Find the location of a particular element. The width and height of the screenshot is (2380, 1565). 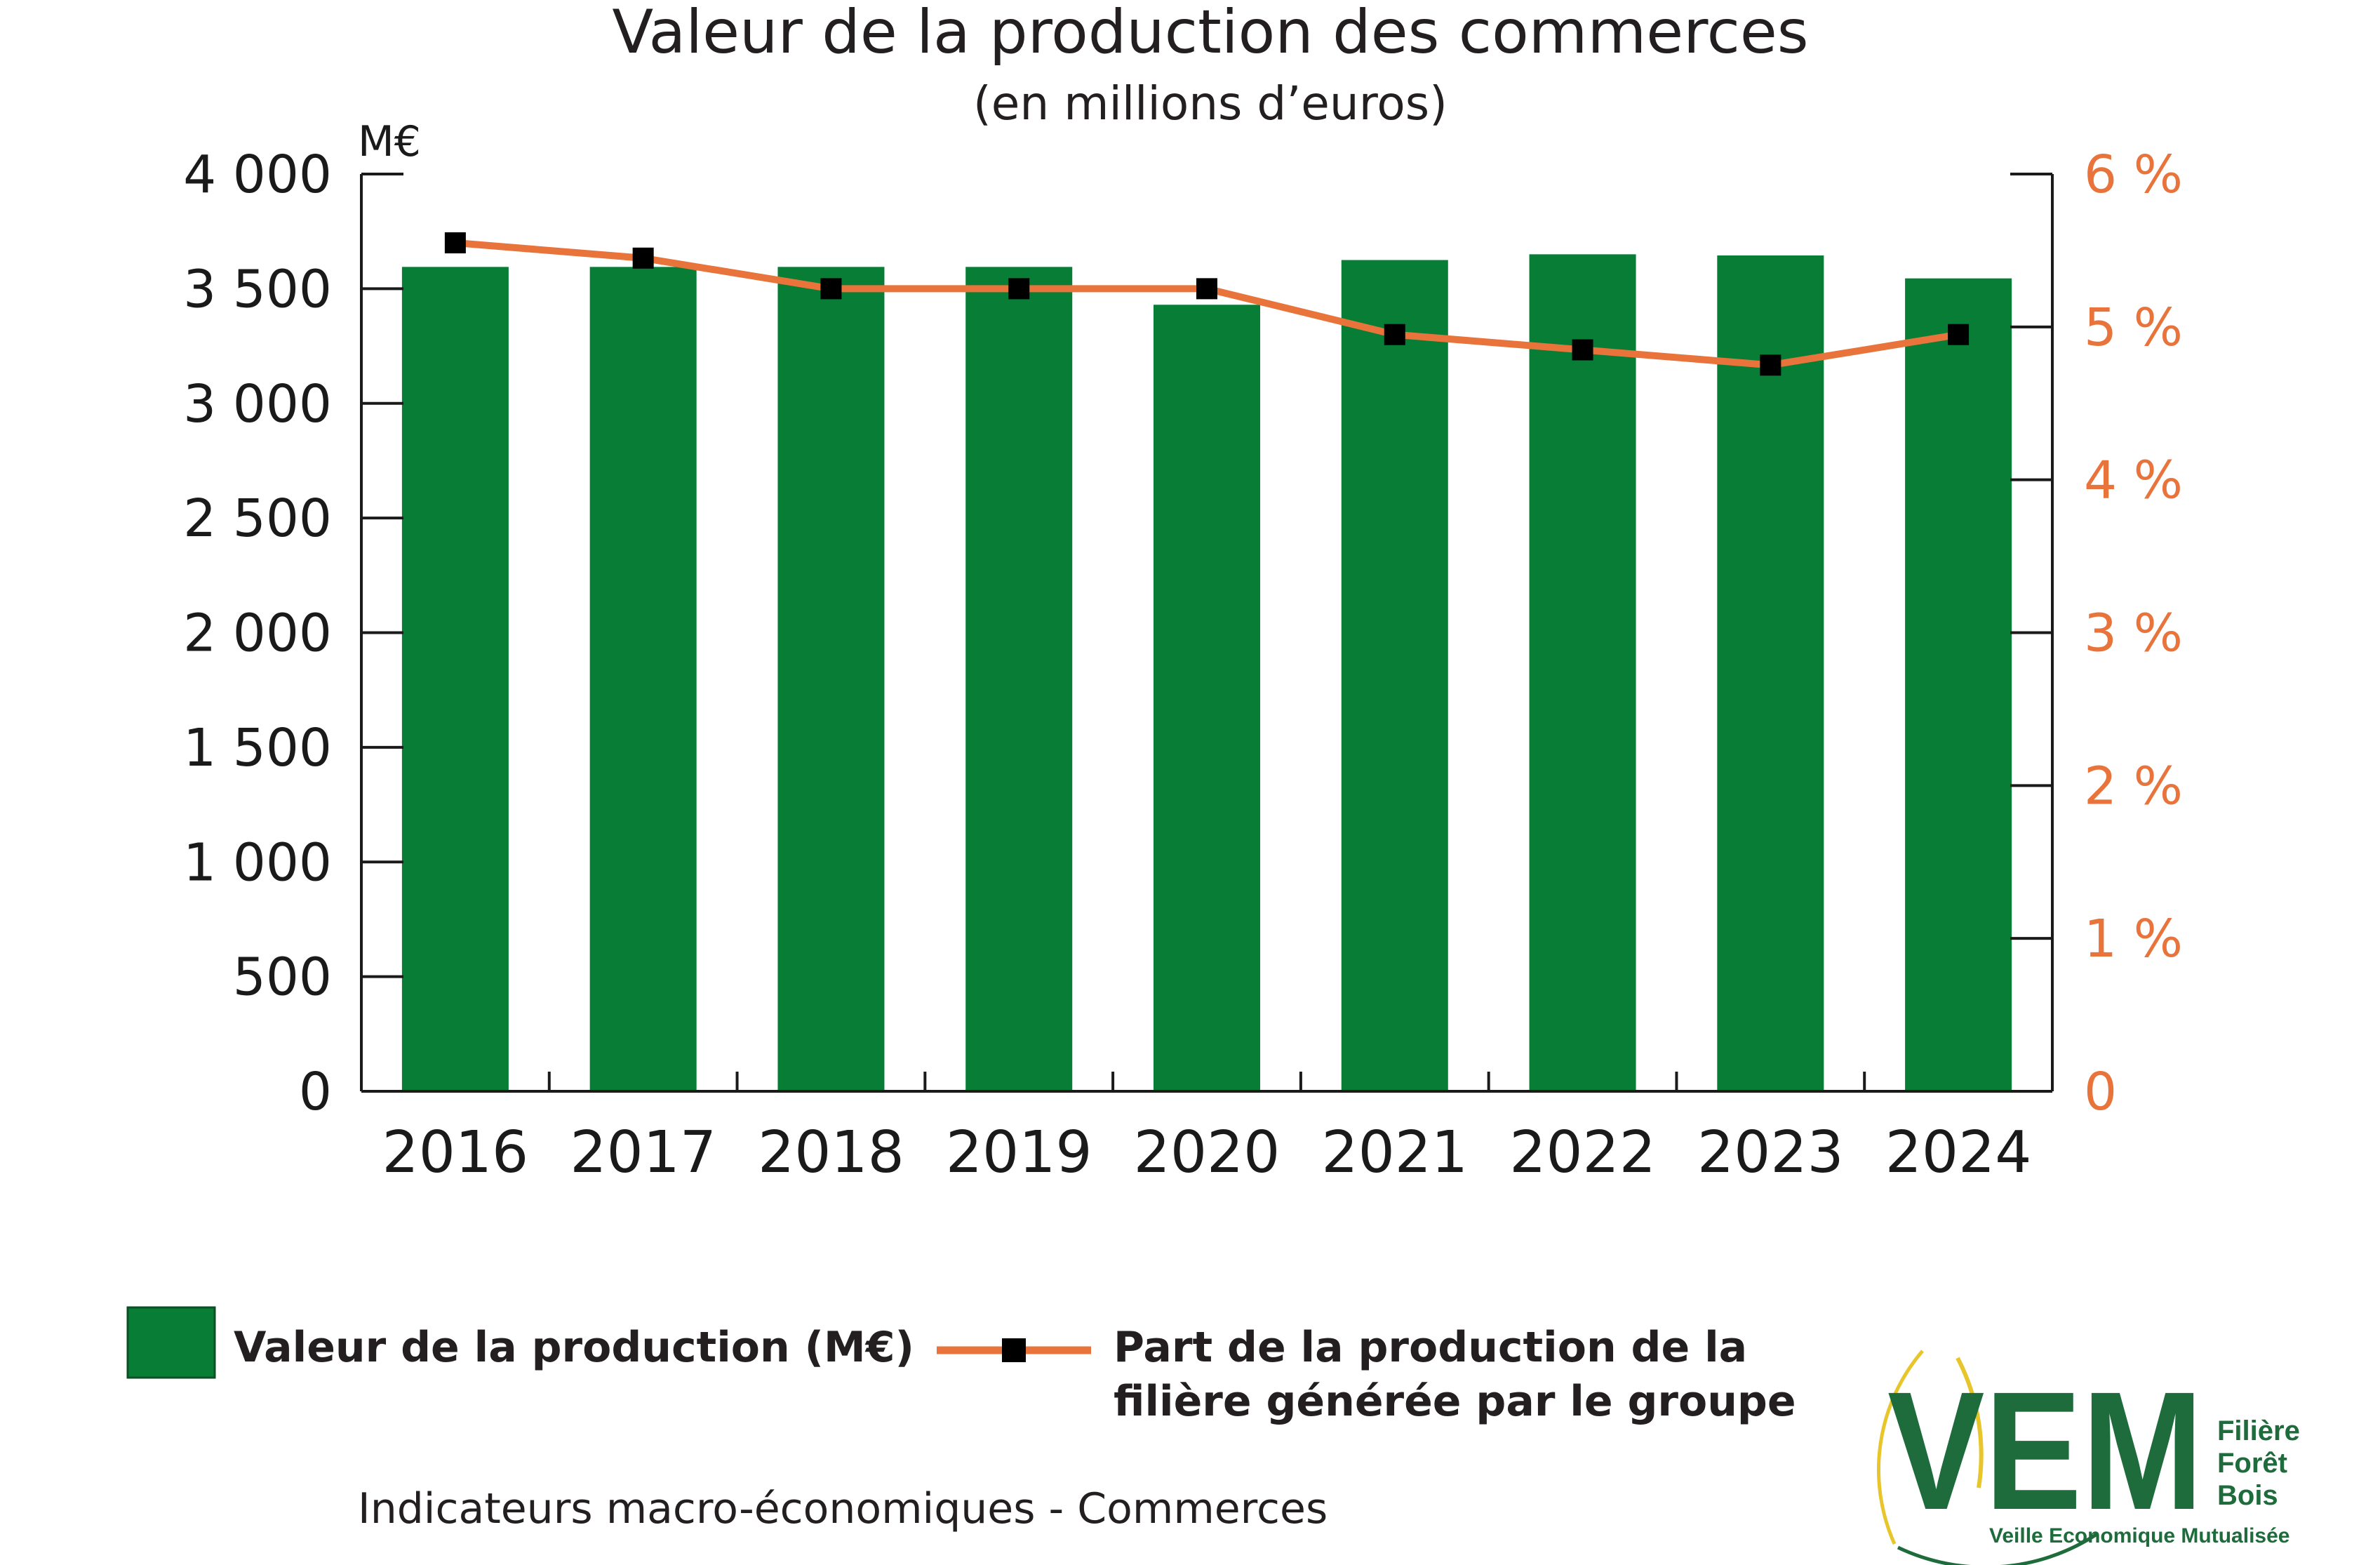

right-tick-label: 3 % is located at coordinates (2133, 634).